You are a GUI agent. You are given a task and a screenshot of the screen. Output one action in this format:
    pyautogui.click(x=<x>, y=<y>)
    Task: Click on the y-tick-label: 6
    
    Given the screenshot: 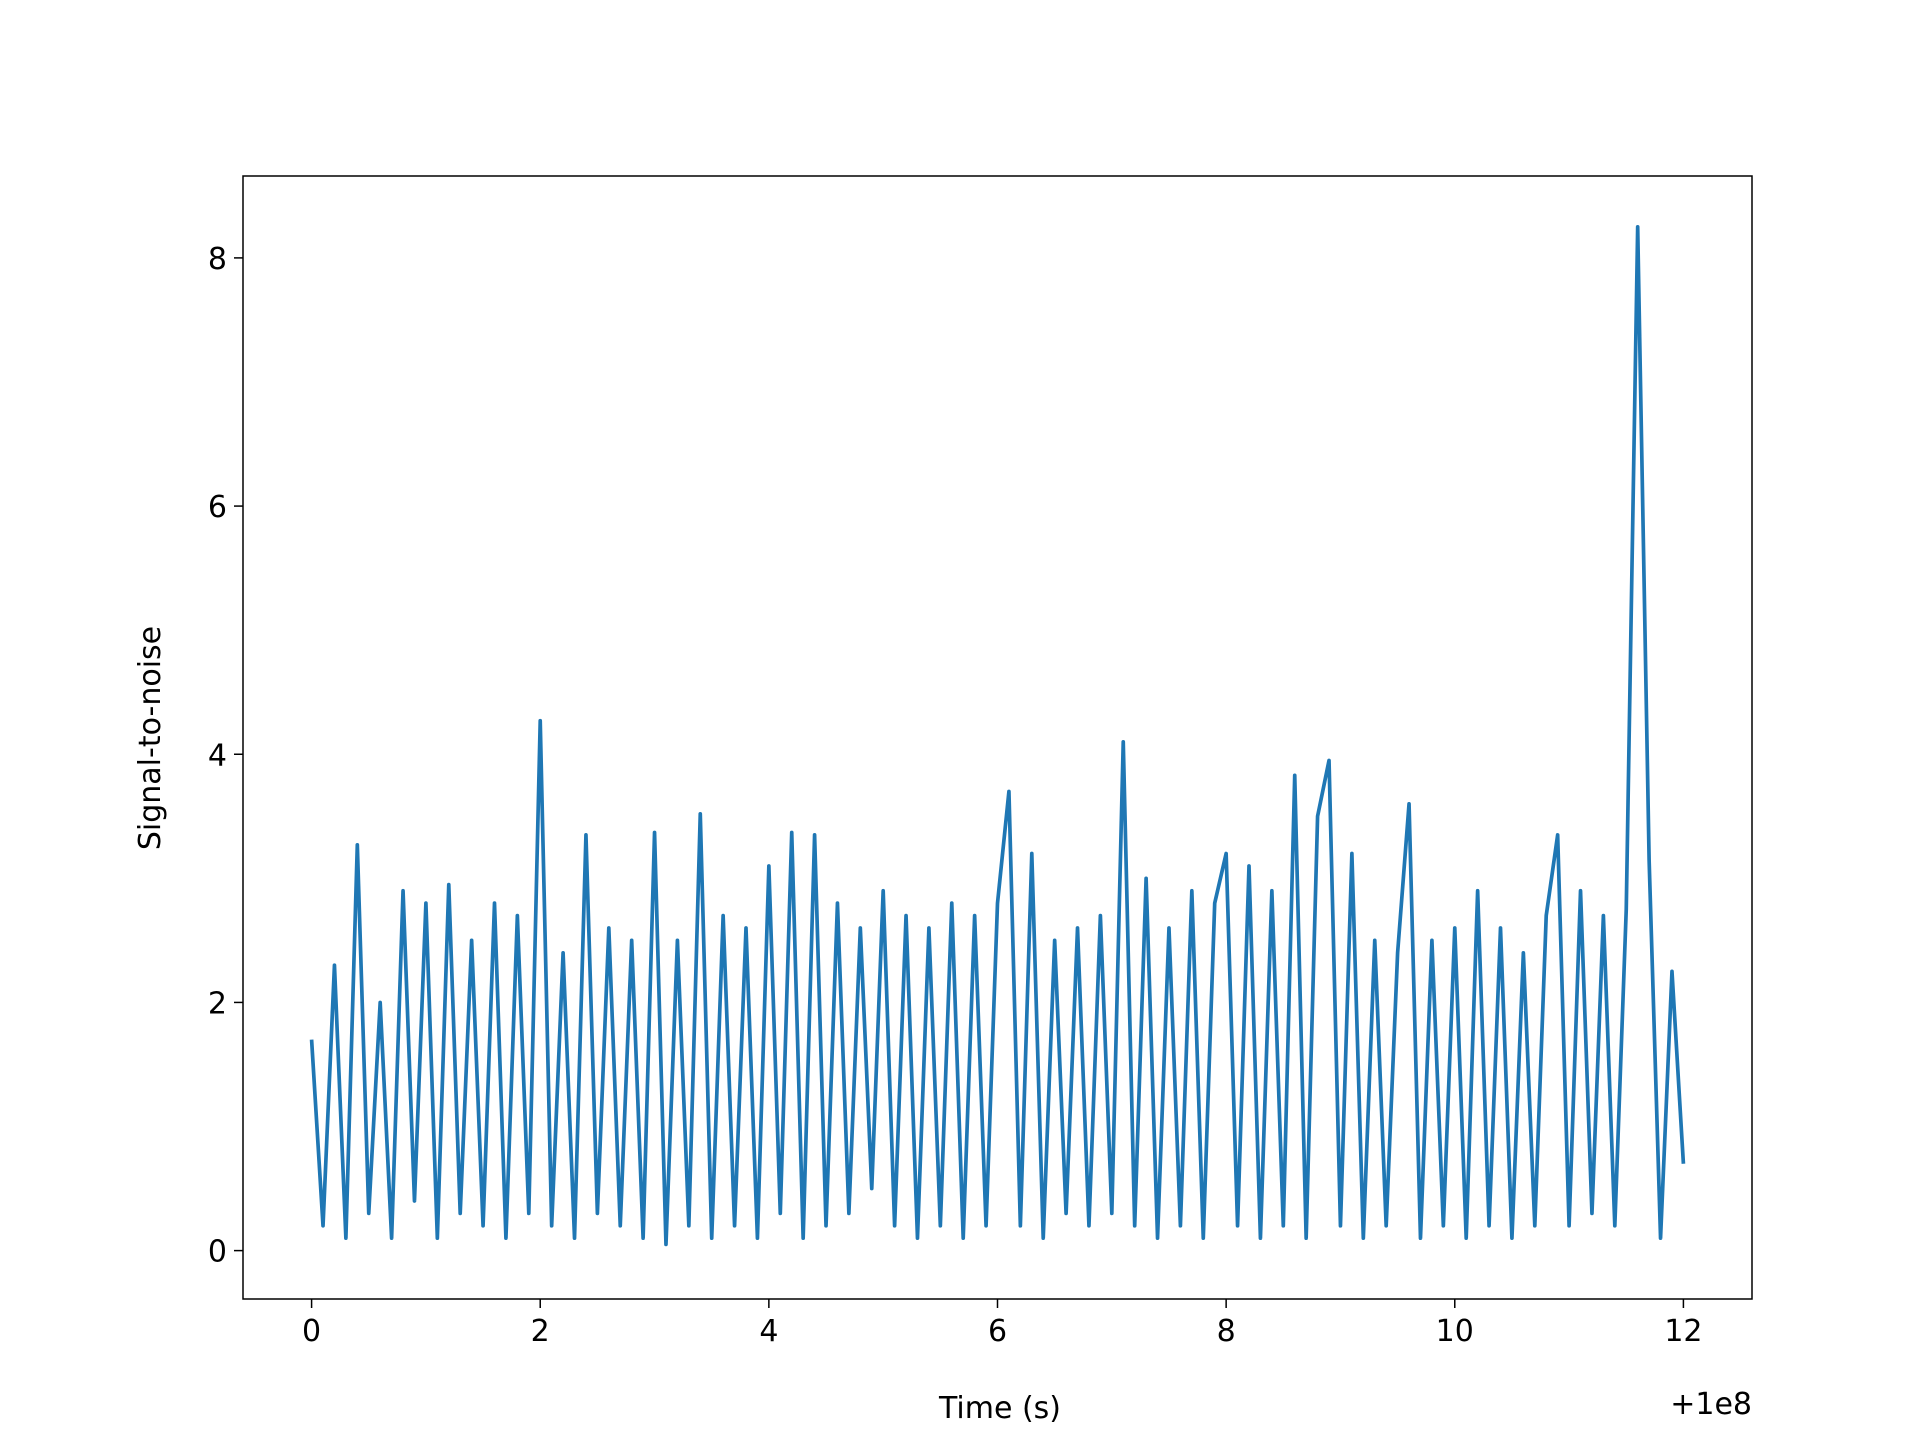 What is the action you would take?
    pyautogui.click(x=217, y=507)
    